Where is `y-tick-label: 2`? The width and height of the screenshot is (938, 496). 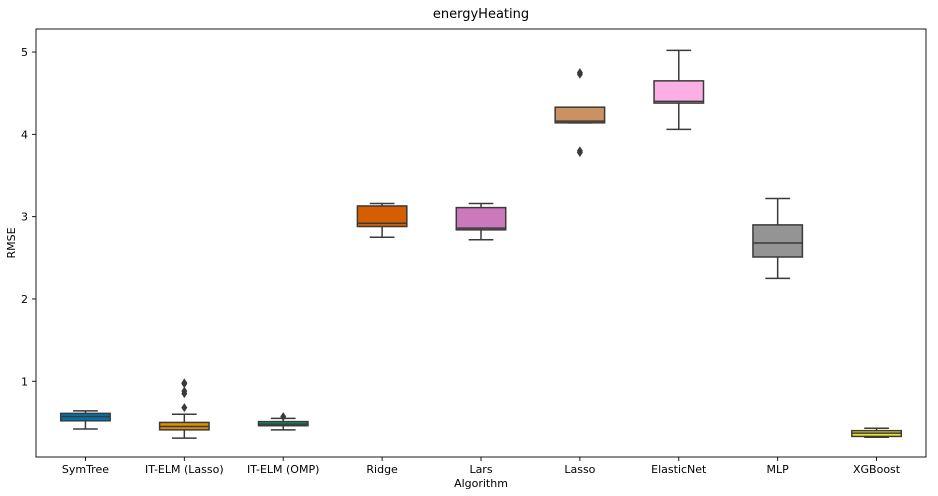
y-tick-label: 2 is located at coordinates (24, 299).